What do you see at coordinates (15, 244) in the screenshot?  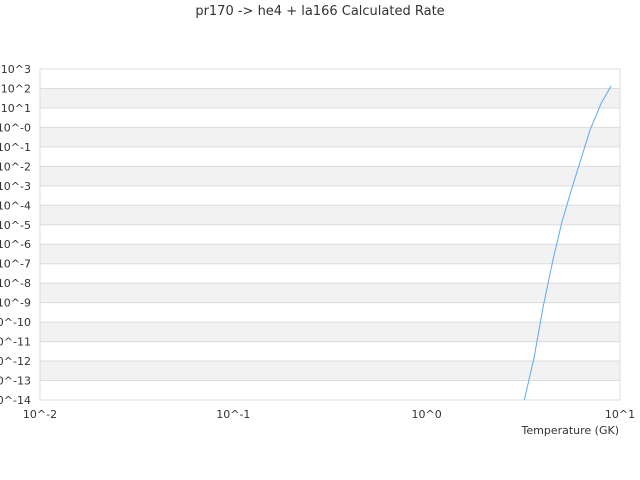 I see `y-tick-label: 10^-6` at bounding box center [15, 244].